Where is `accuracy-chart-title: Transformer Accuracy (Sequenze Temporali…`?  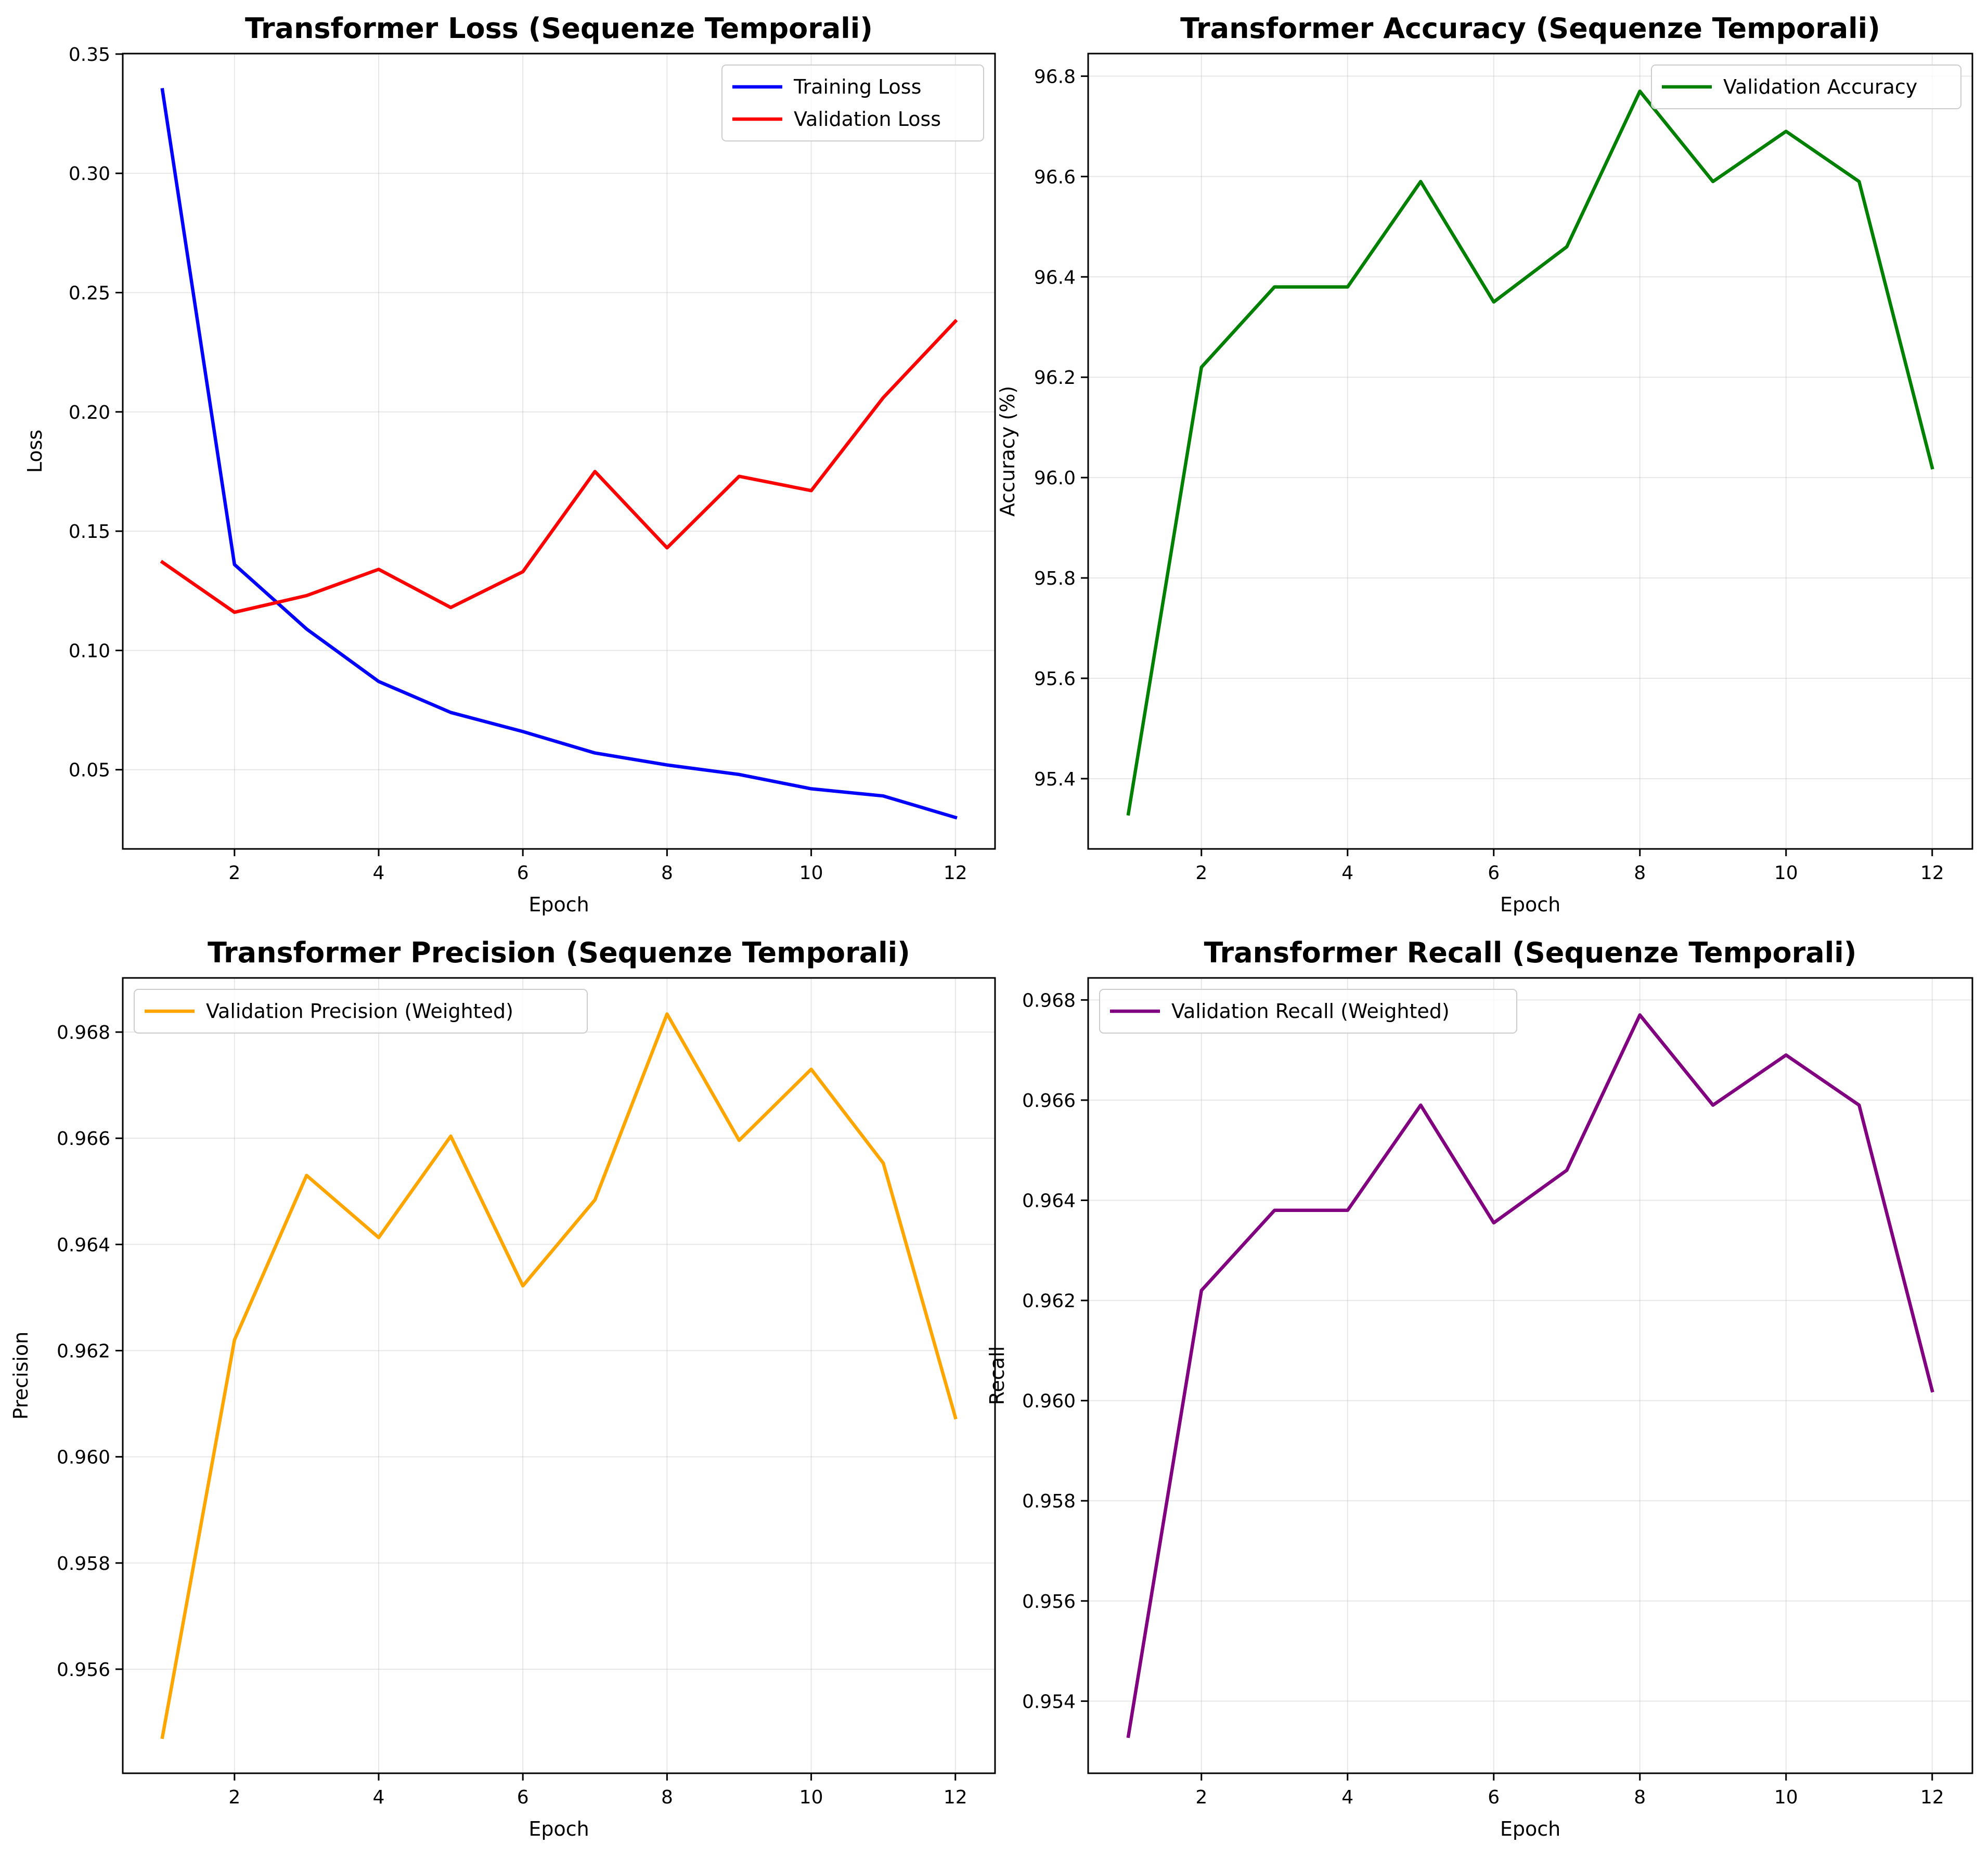 accuracy-chart-title: Transformer Accuracy (Sequenze Temporali… is located at coordinates (1530, 29).